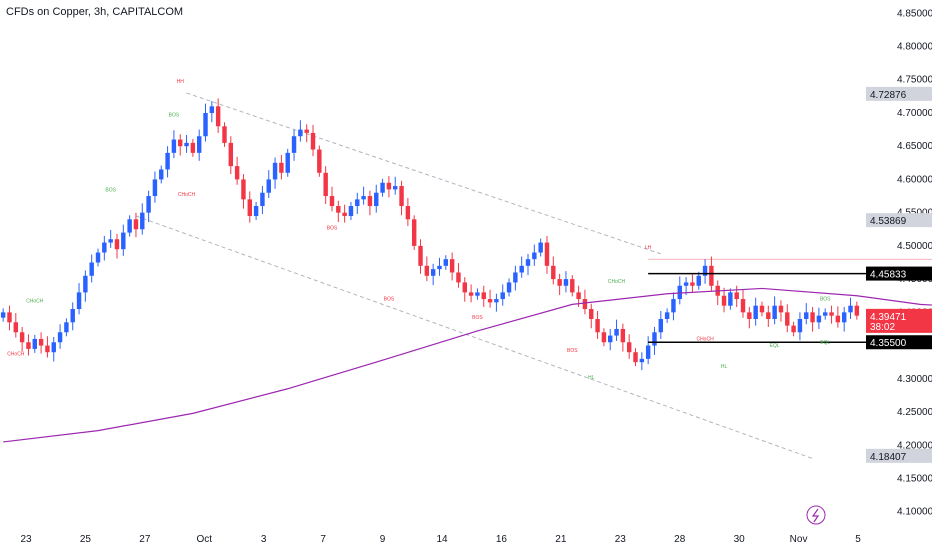 This screenshot has height=555, width=932. Describe the element at coordinates (205, 539) in the screenshot. I see `x-tick-label: Oct` at that location.